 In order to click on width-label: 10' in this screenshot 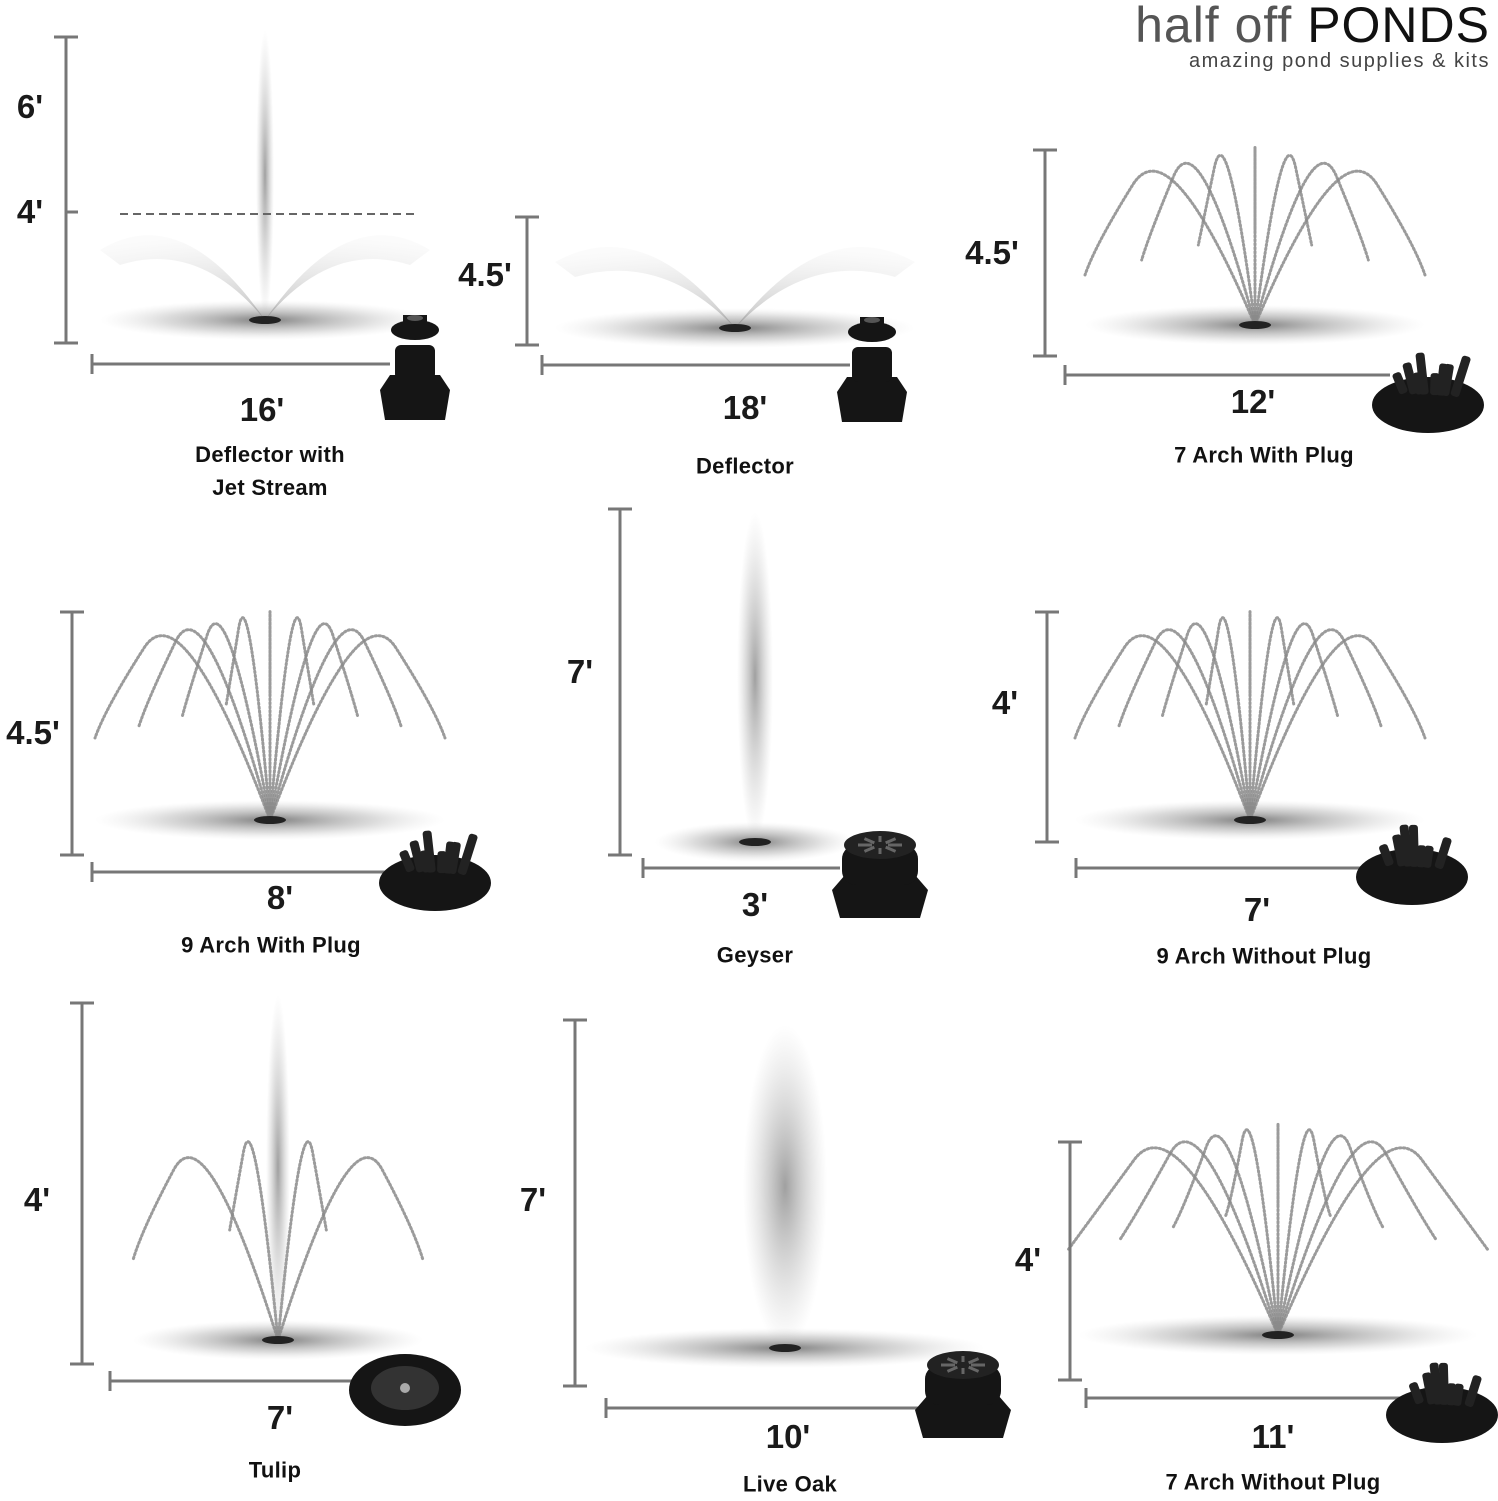, I will do `click(788, 1436)`.